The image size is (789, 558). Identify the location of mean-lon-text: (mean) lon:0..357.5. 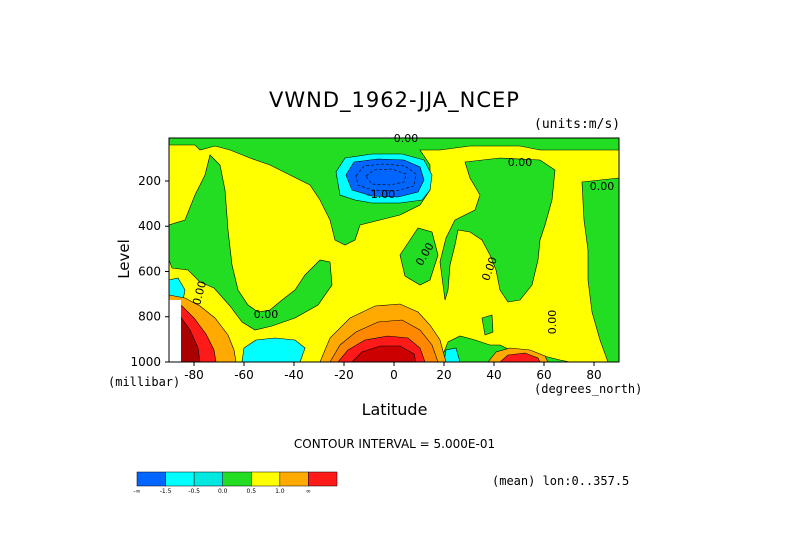
(561, 481).